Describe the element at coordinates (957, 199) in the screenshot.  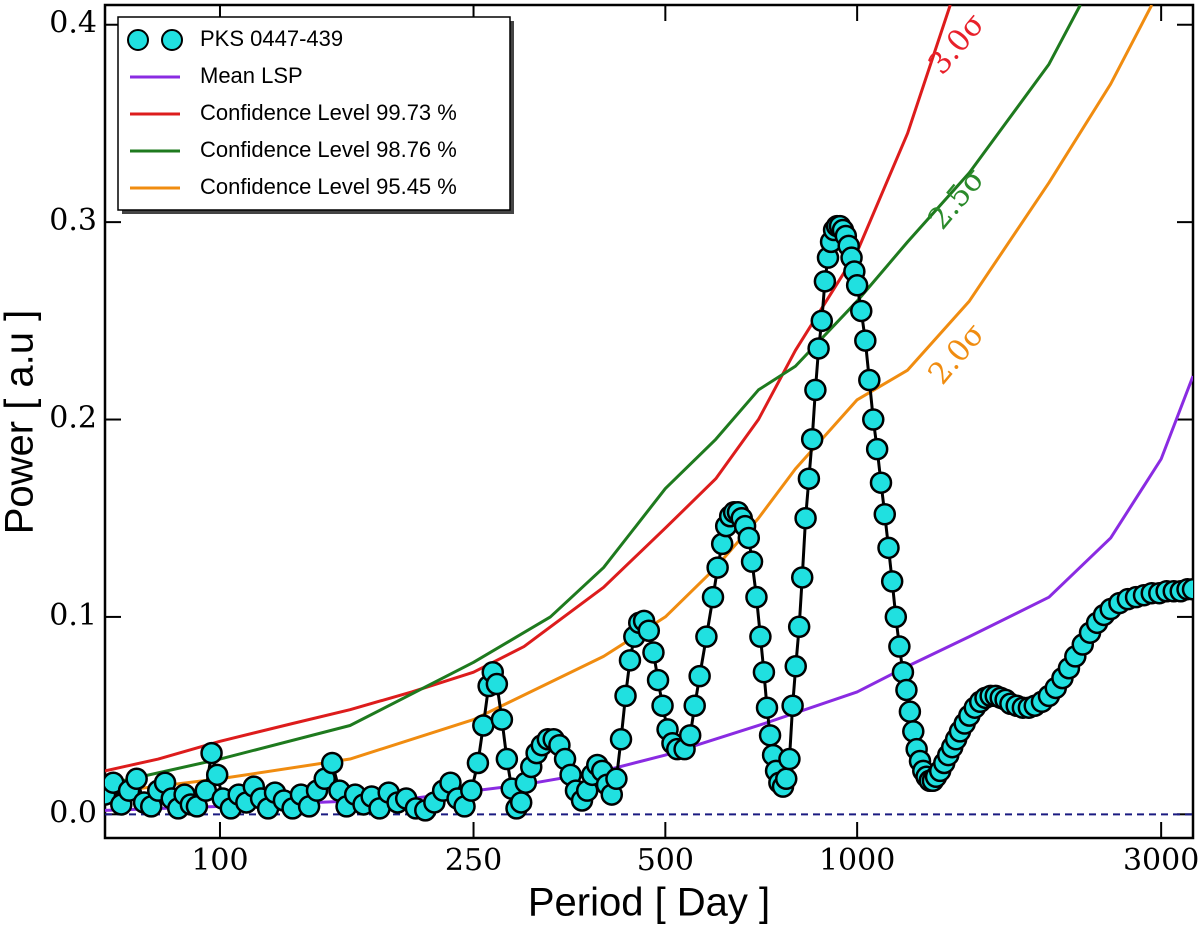
I see `annotation: 2.5σ` at that location.